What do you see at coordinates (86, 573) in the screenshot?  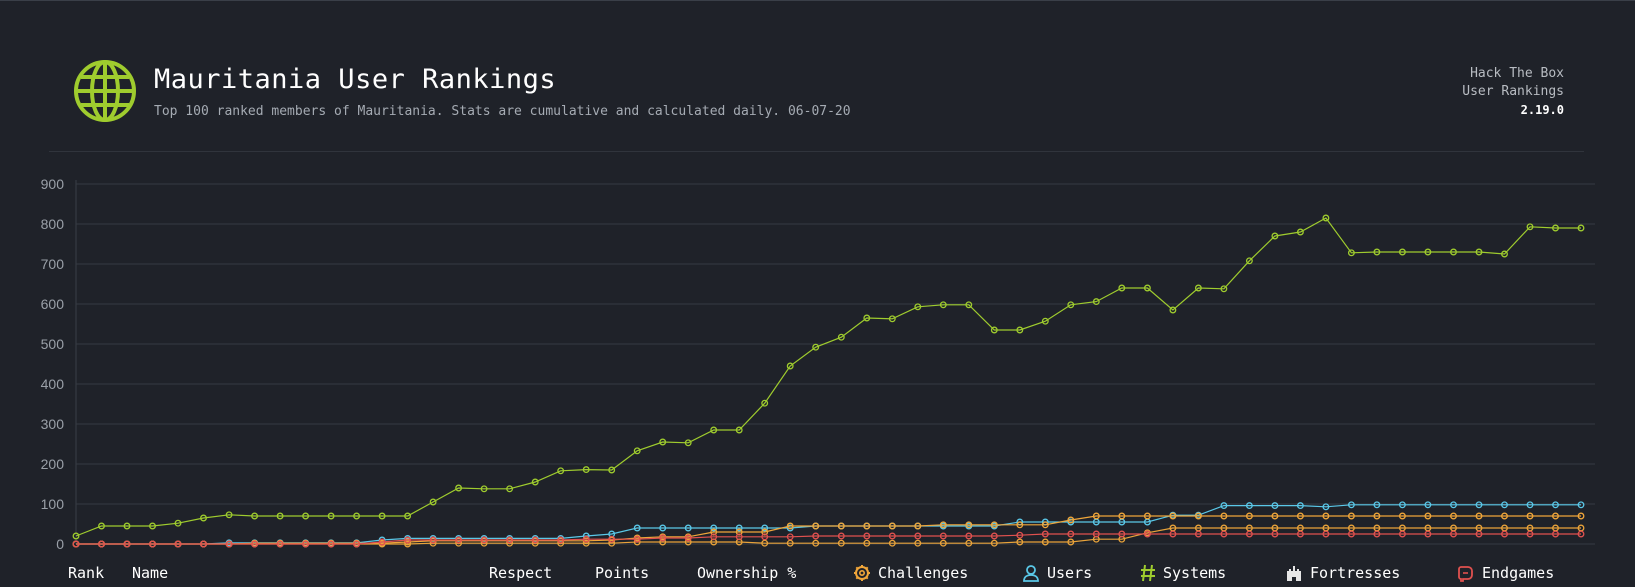 I see `column-rank: Rank` at bounding box center [86, 573].